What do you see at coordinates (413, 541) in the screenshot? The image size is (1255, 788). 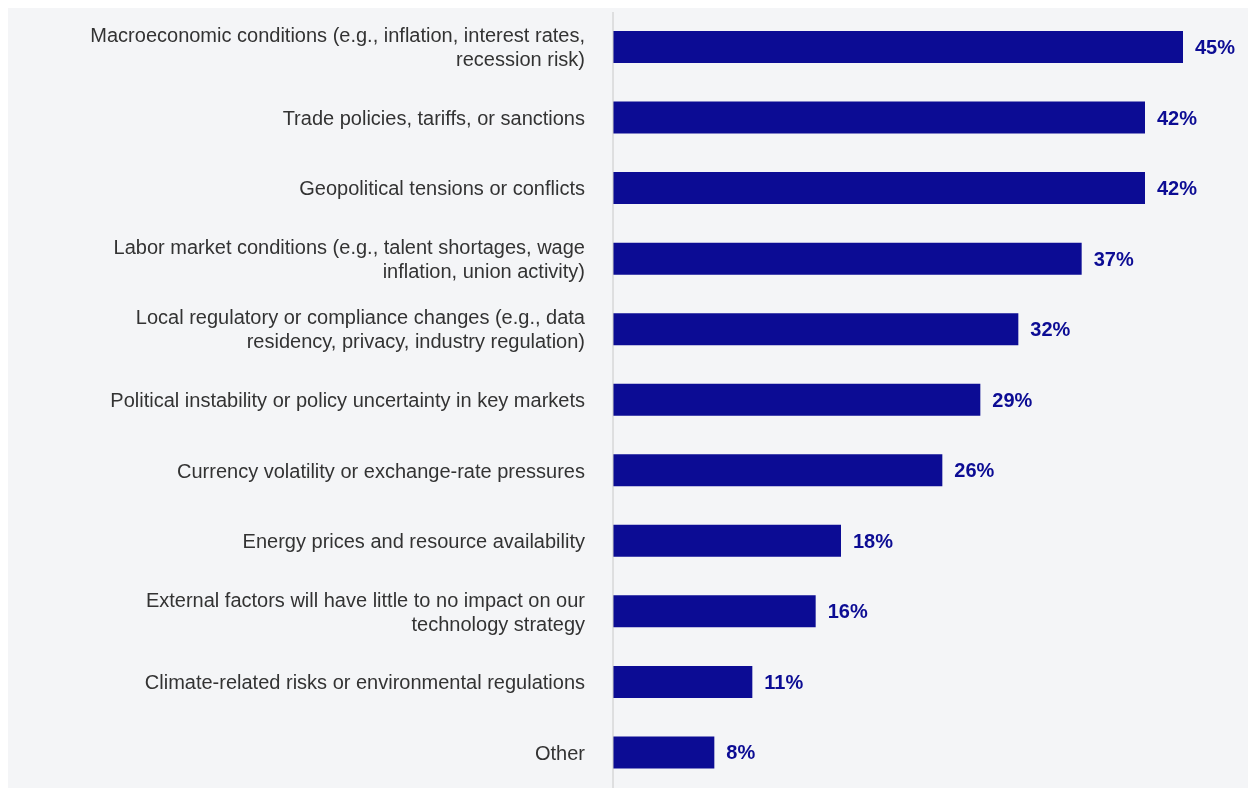 I see `y-tick-label: Energy prices and resource availability` at bounding box center [413, 541].